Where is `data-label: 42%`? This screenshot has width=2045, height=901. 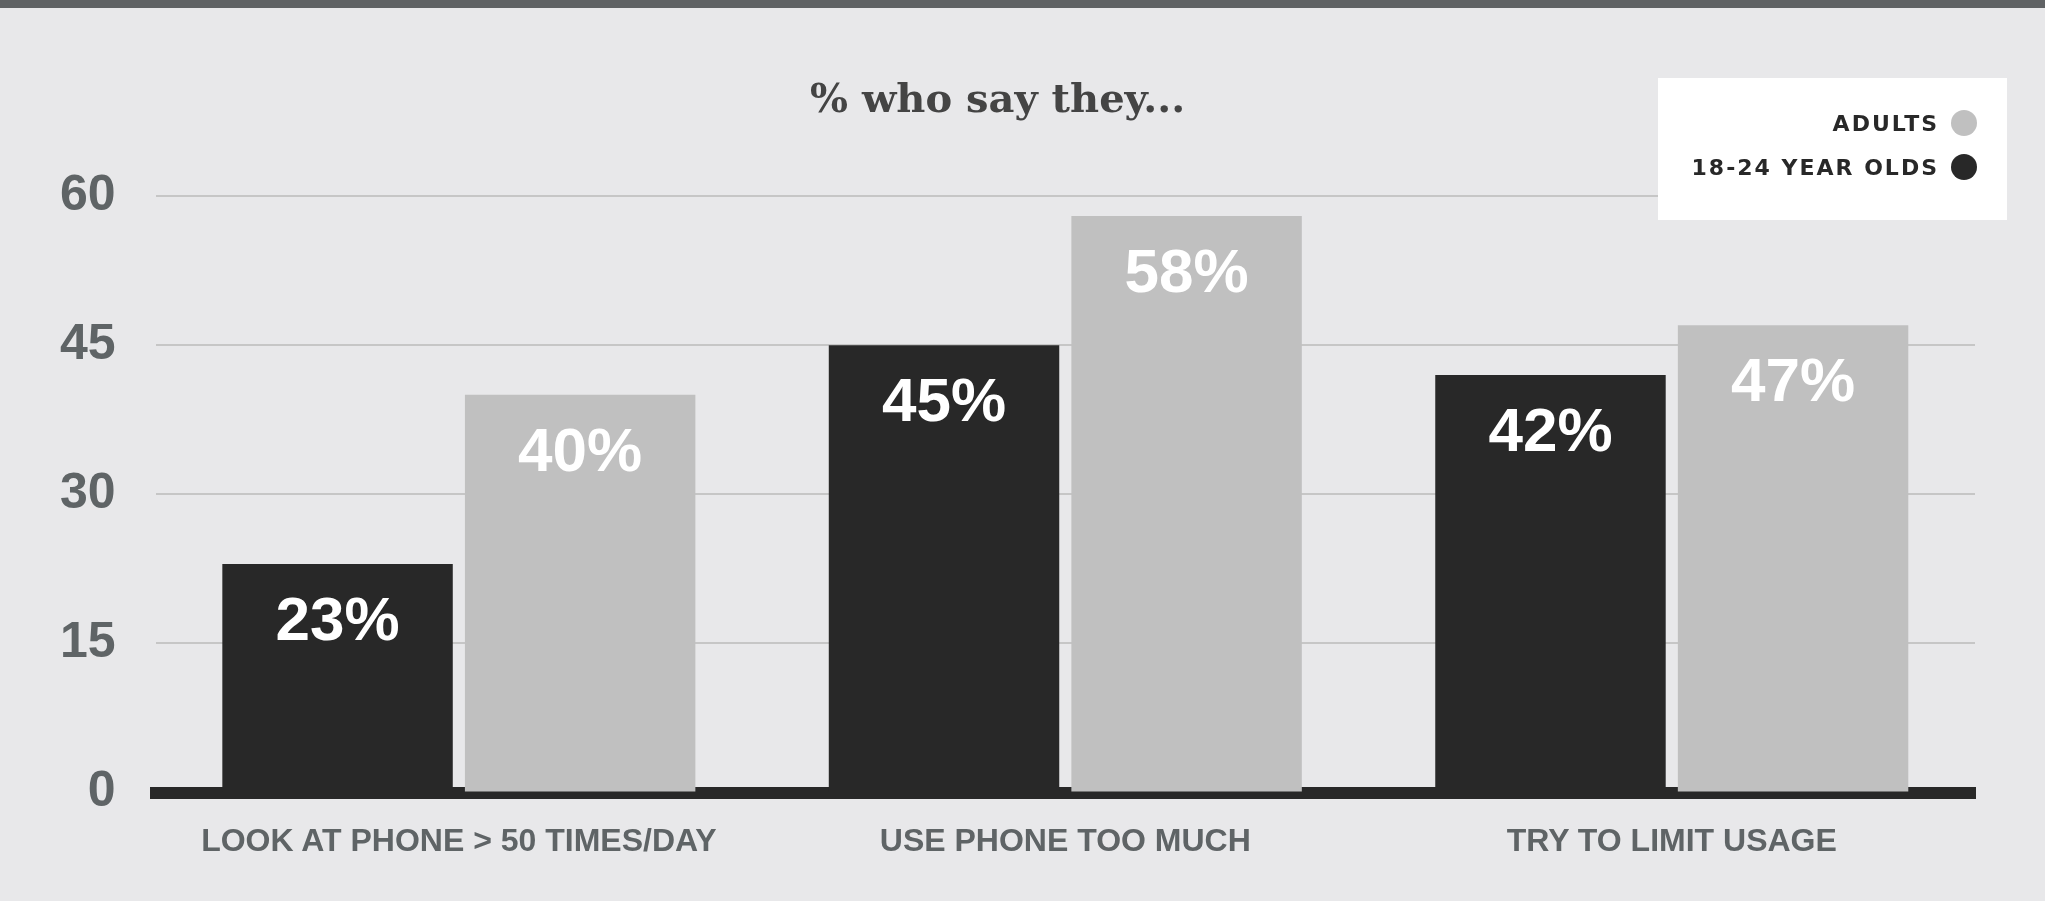
data-label: 42% is located at coordinates (1550, 430).